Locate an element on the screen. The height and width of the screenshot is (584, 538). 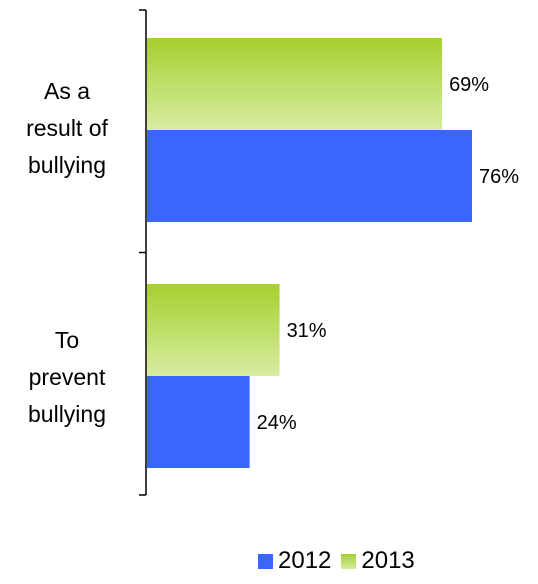
value-label-2012-cat-1: 24% is located at coordinates (277, 423).